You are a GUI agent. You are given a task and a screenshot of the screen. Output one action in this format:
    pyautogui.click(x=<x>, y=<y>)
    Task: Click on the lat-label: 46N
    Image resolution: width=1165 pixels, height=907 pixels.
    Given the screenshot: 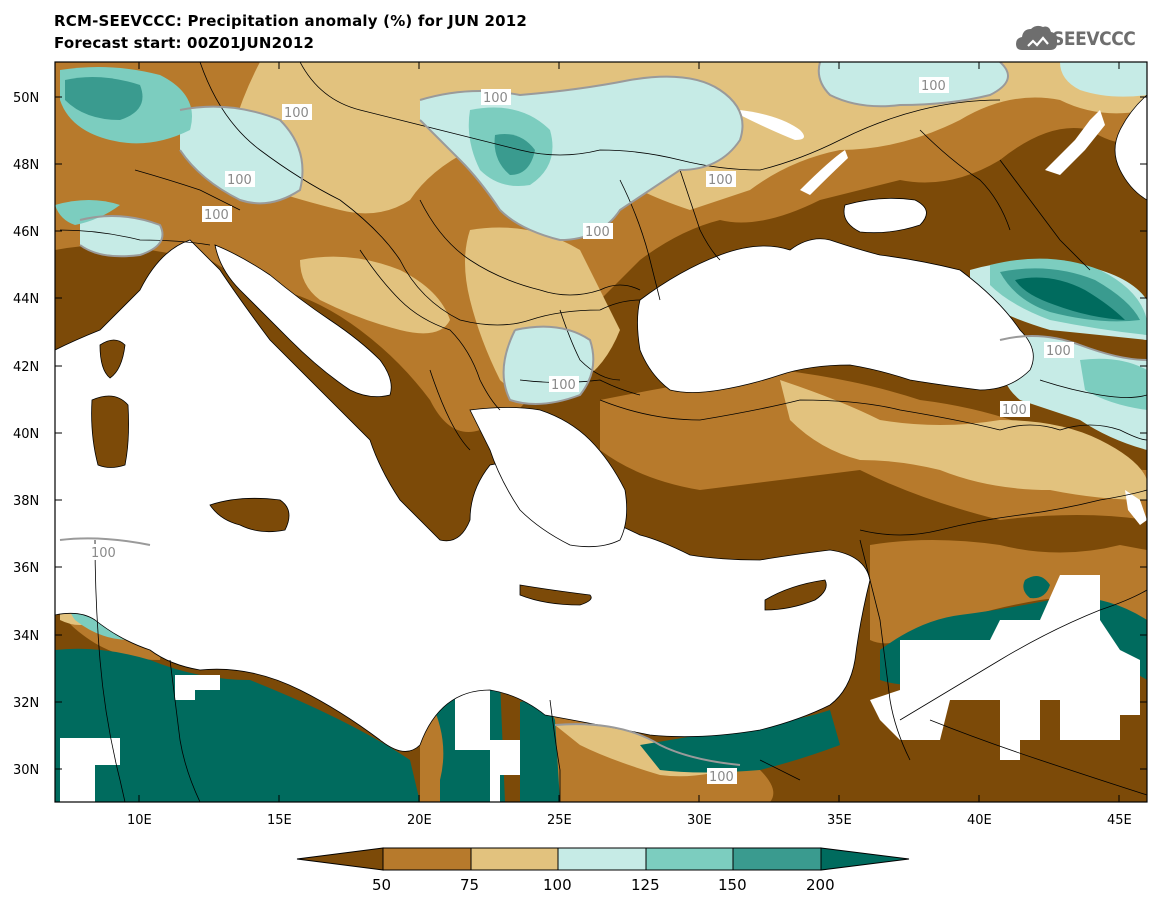 What is the action you would take?
    pyautogui.click(x=26, y=232)
    